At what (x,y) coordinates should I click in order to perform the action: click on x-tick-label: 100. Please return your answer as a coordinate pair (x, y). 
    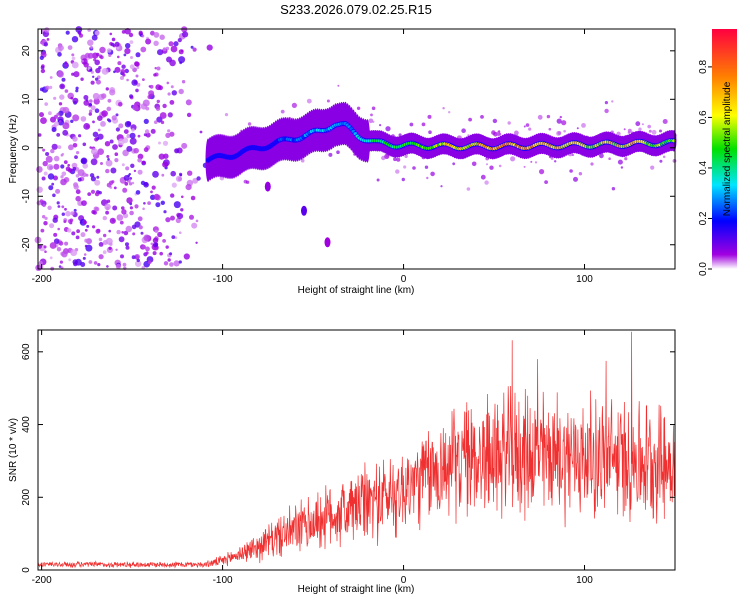
    Looking at the image, I should click on (584, 580).